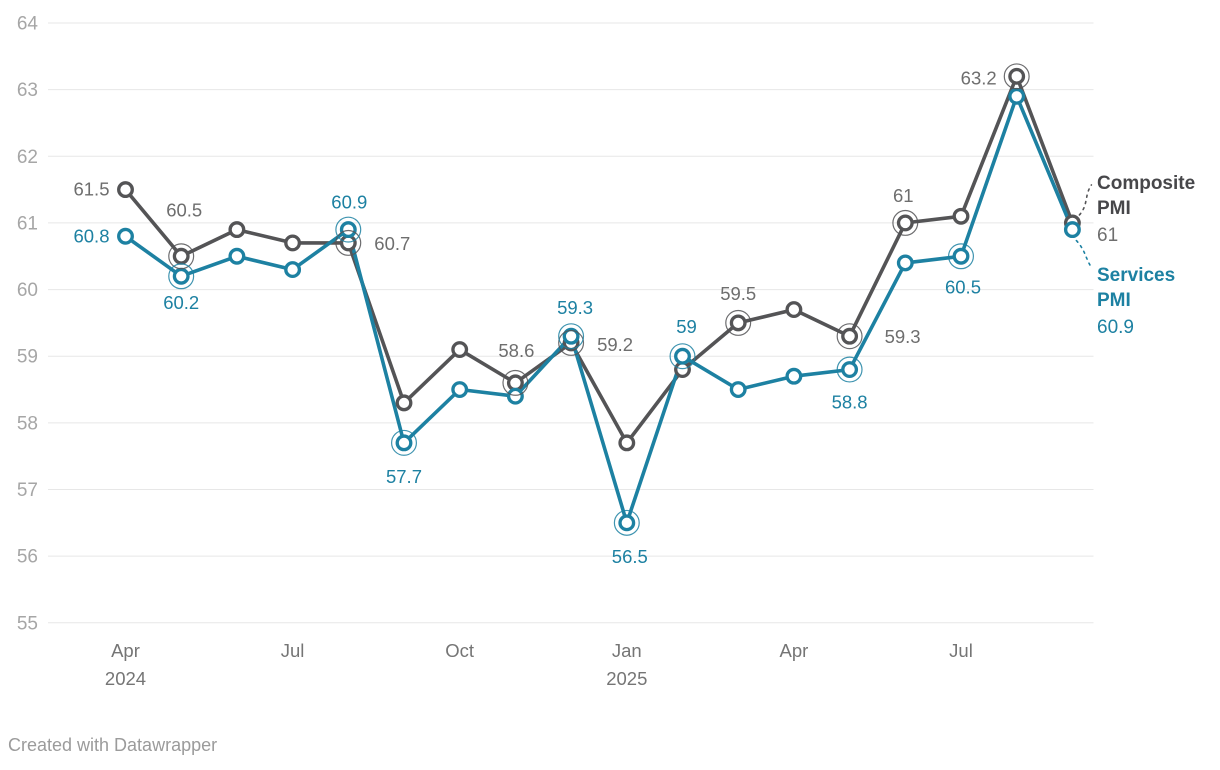 This screenshot has width=1220, height=770. I want to click on legend-connector-composite, so click(1085, 200).